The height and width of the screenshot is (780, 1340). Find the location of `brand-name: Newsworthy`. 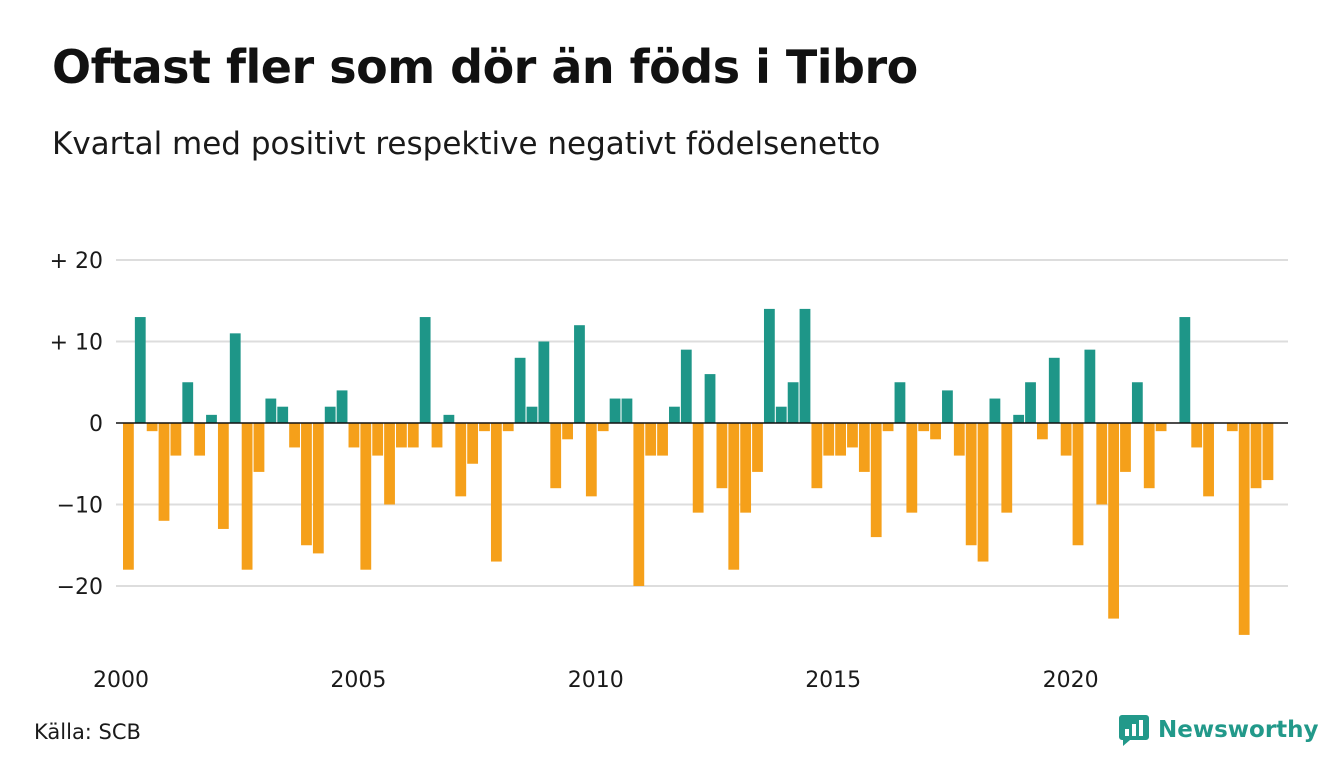

brand-name: Newsworthy is located at coordinates (1238, 730).